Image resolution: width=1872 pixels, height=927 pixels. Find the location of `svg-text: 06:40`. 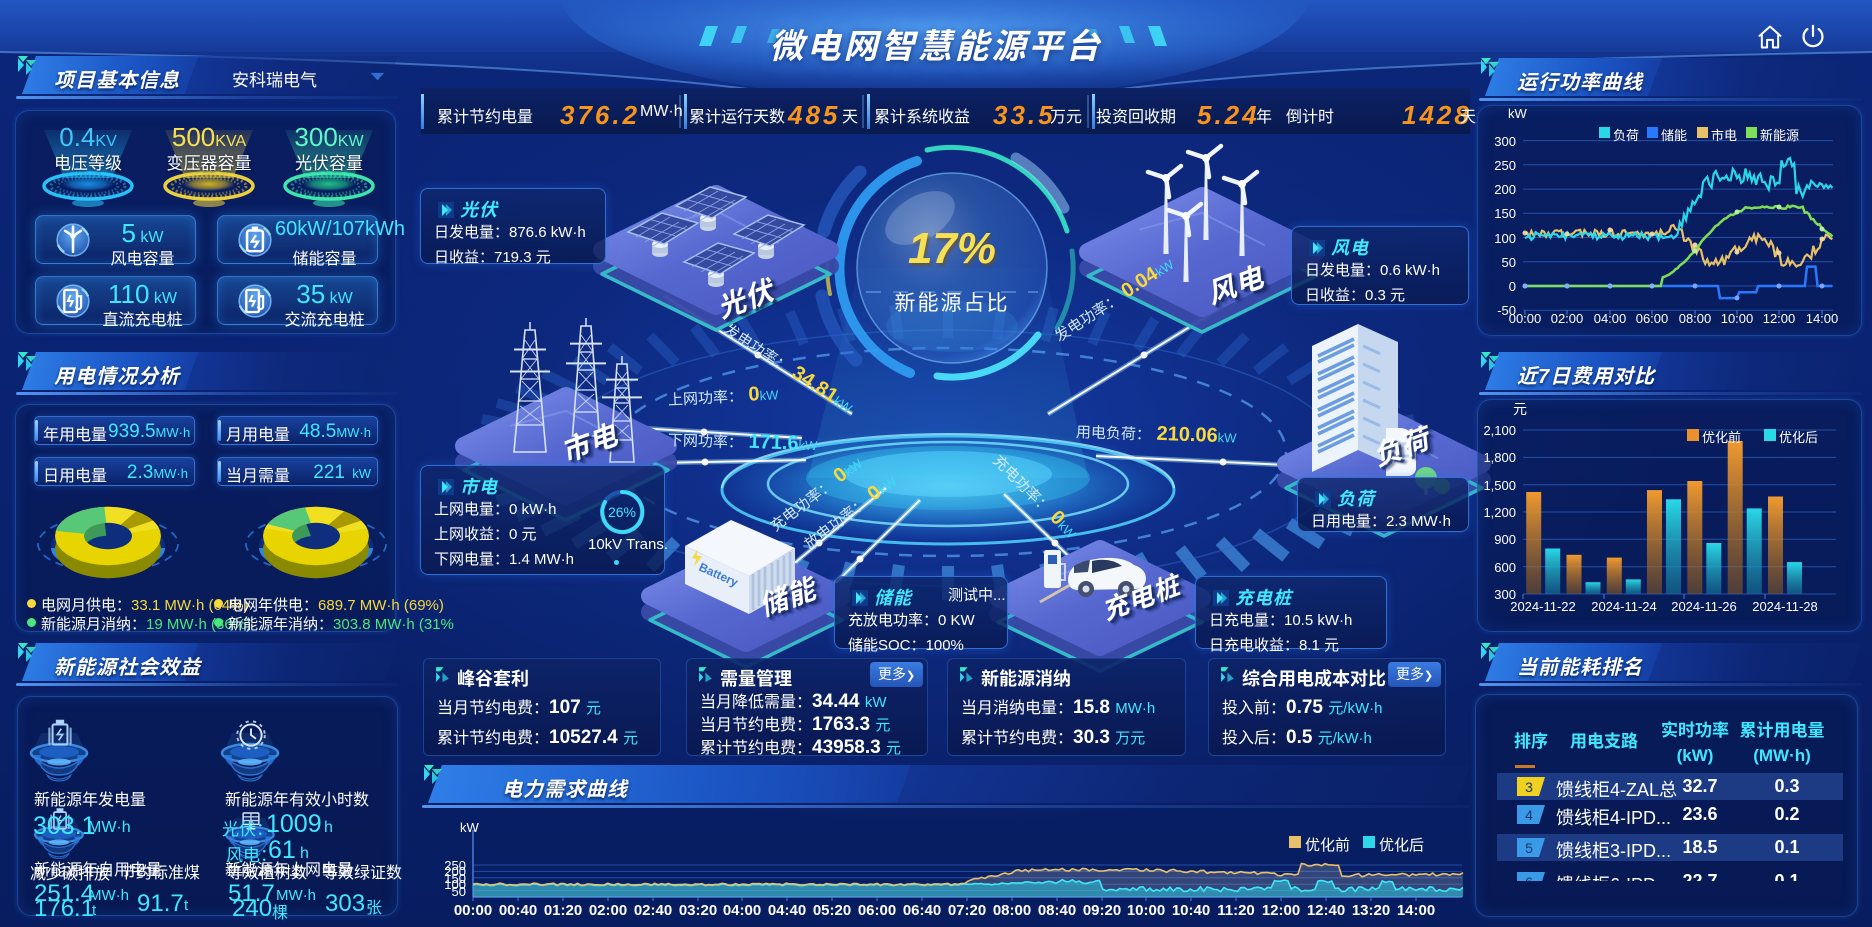

svg-text: 06:40 is located at coordinates (922, 910).